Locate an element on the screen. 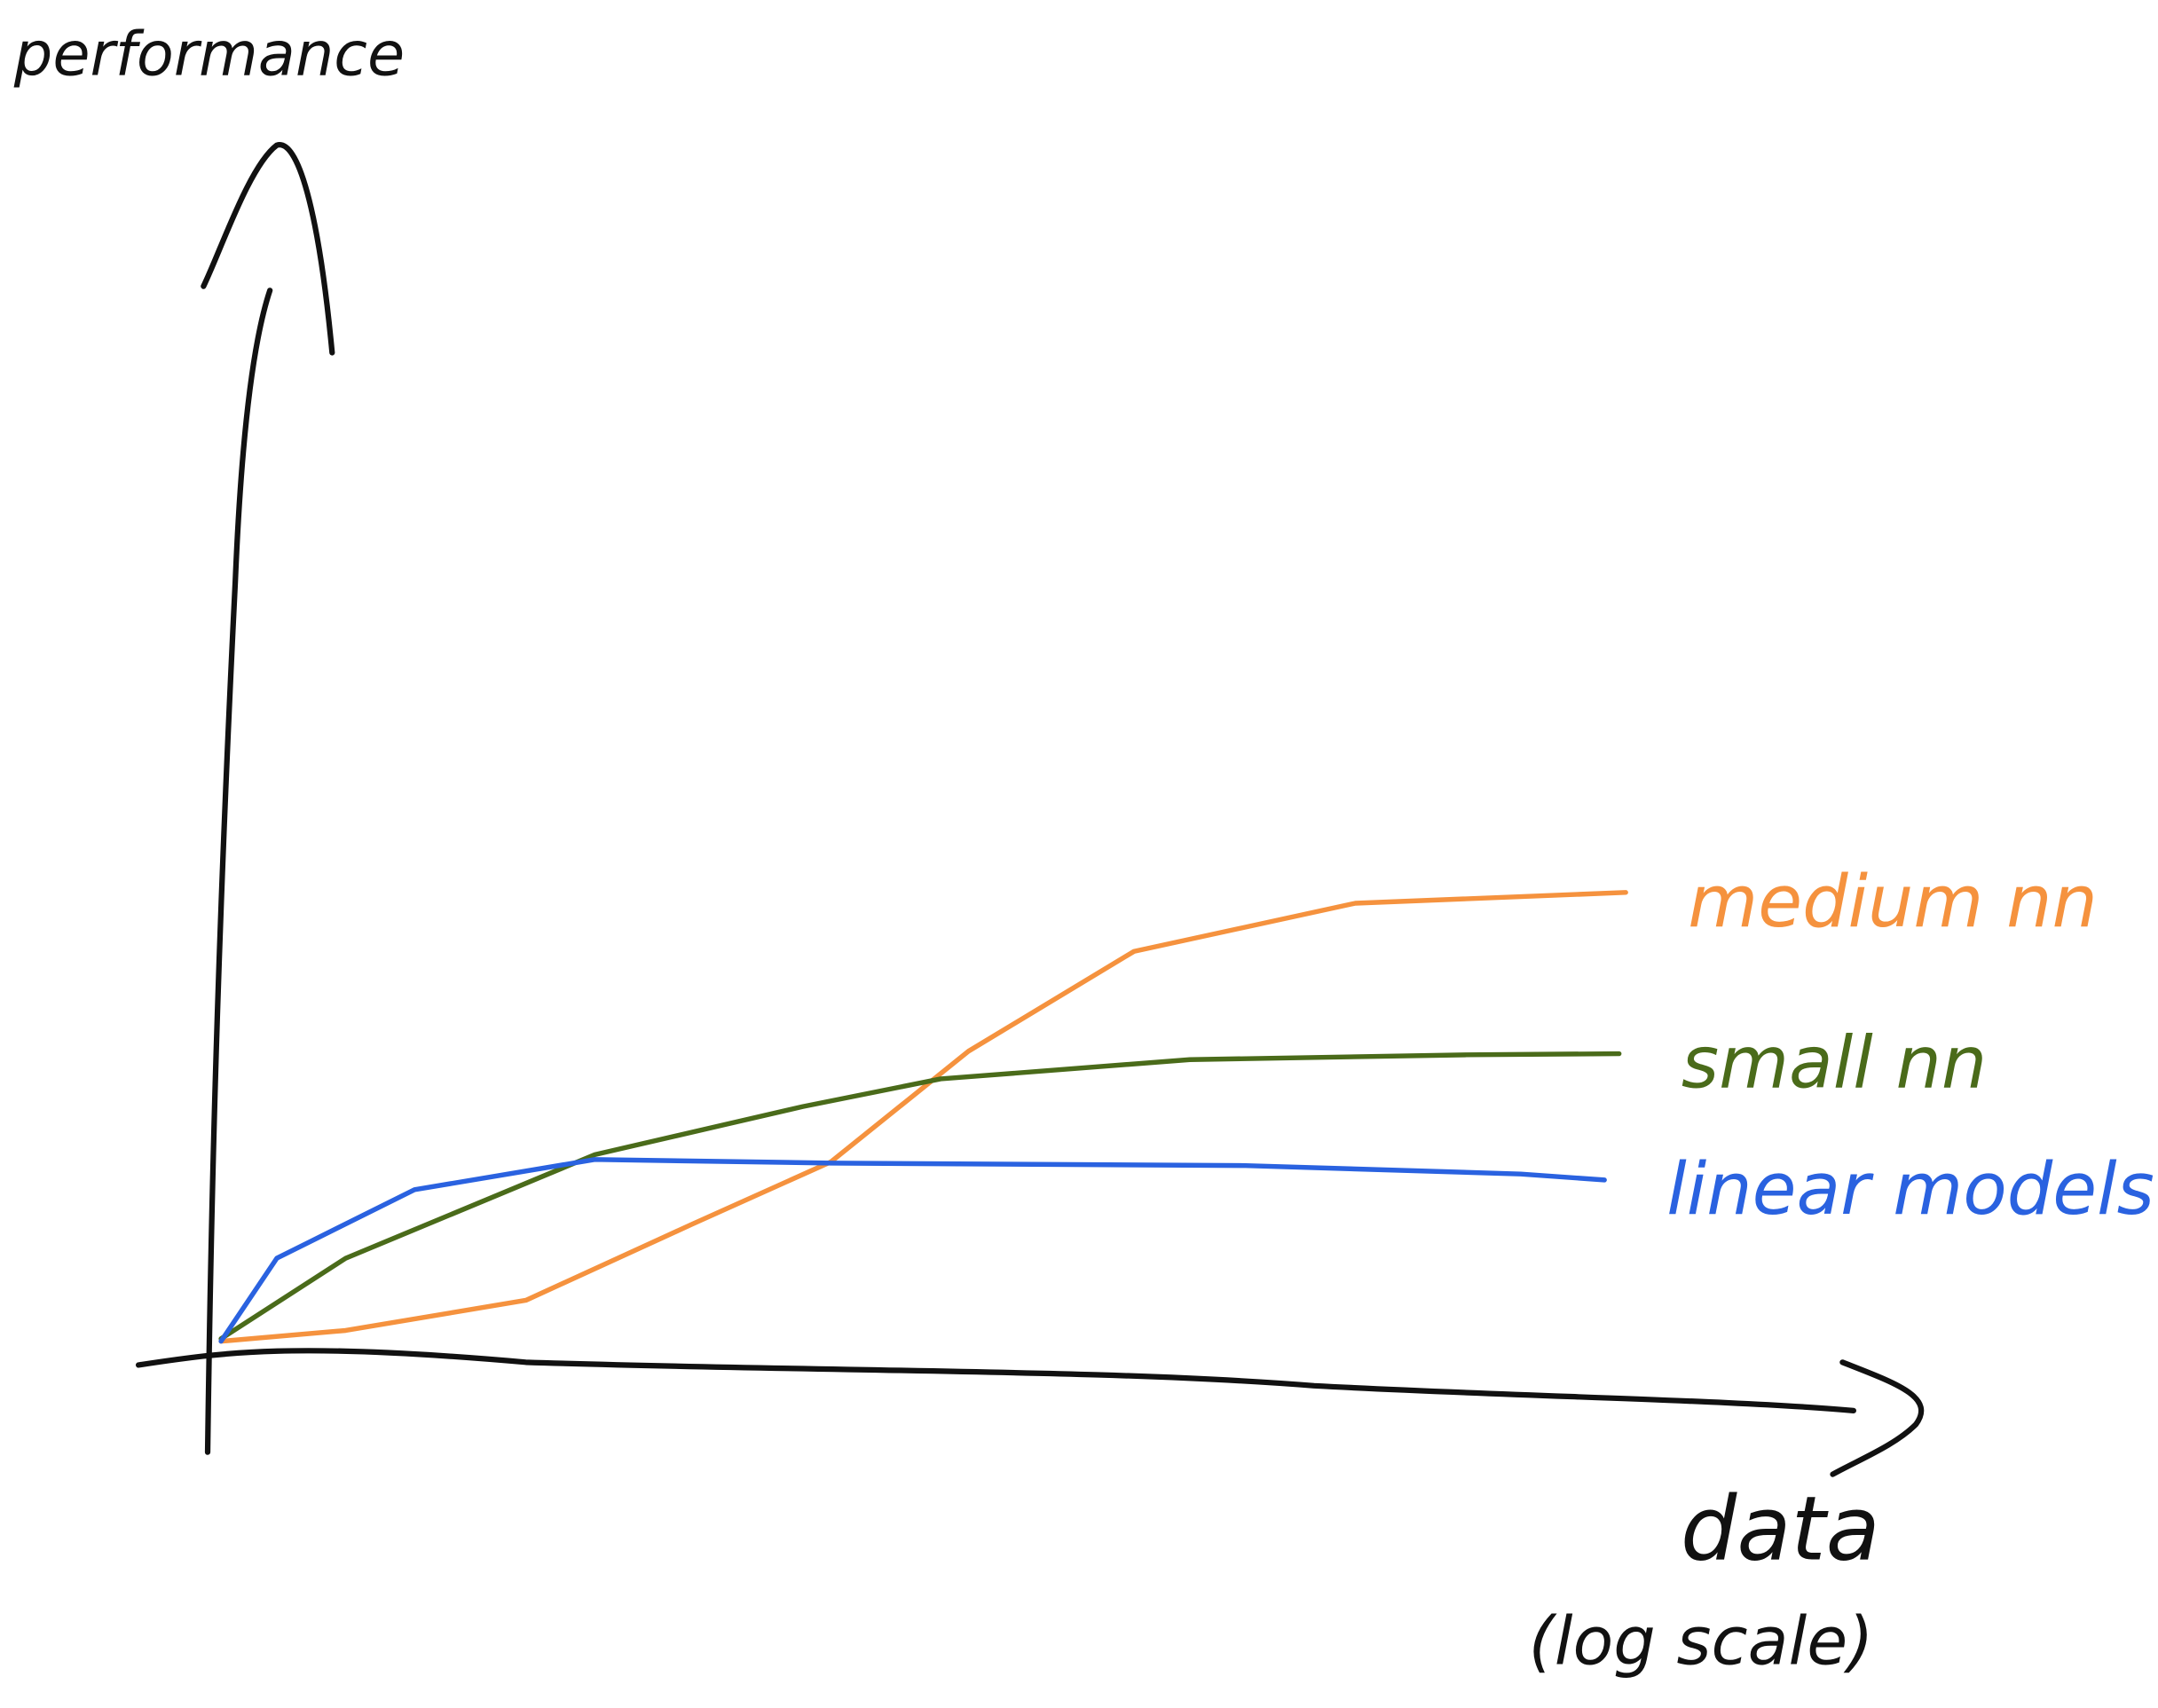 The height and width of the screenshot is (1708, 2158). series-label: medium nn is located at coordinates (1893, 903).